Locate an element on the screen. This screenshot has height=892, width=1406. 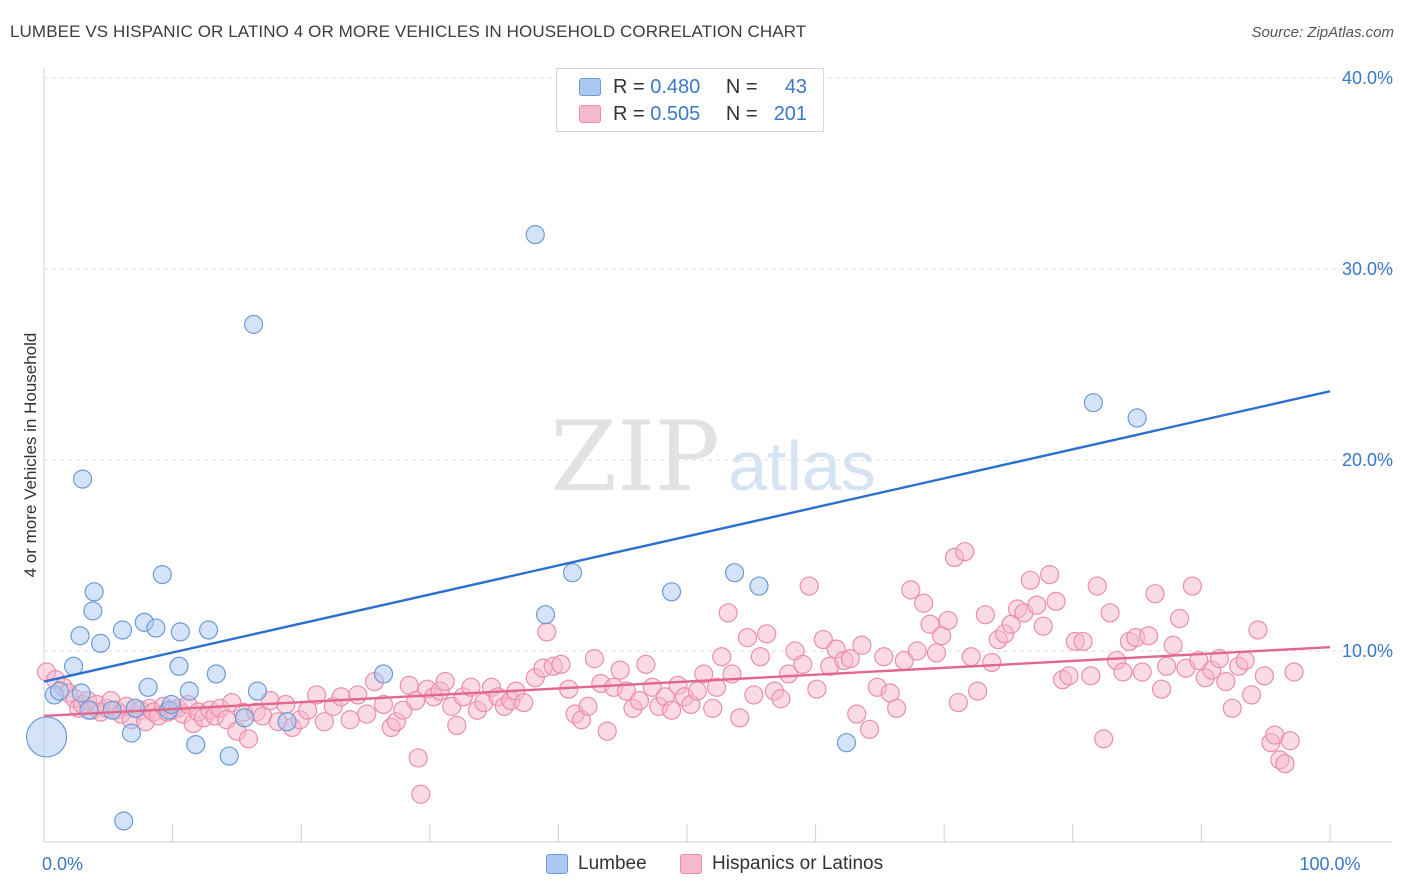
x-tick-label: 0.0% is located at coordinates (62, 864).